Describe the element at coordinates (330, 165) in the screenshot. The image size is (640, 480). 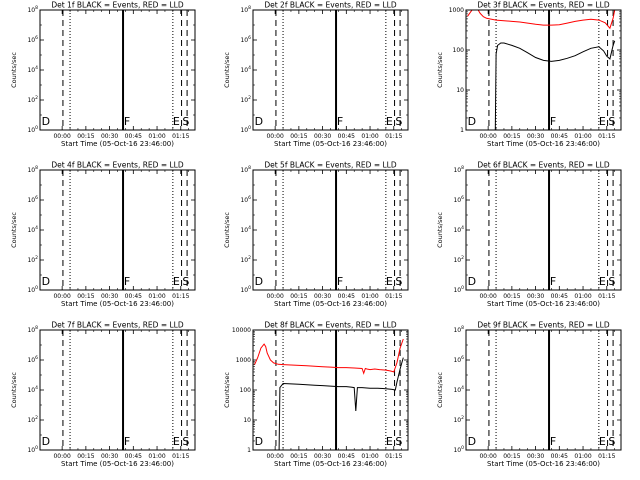
I see `panel-title: Det 5f BLACK = Events, RED = LLD` at that location.